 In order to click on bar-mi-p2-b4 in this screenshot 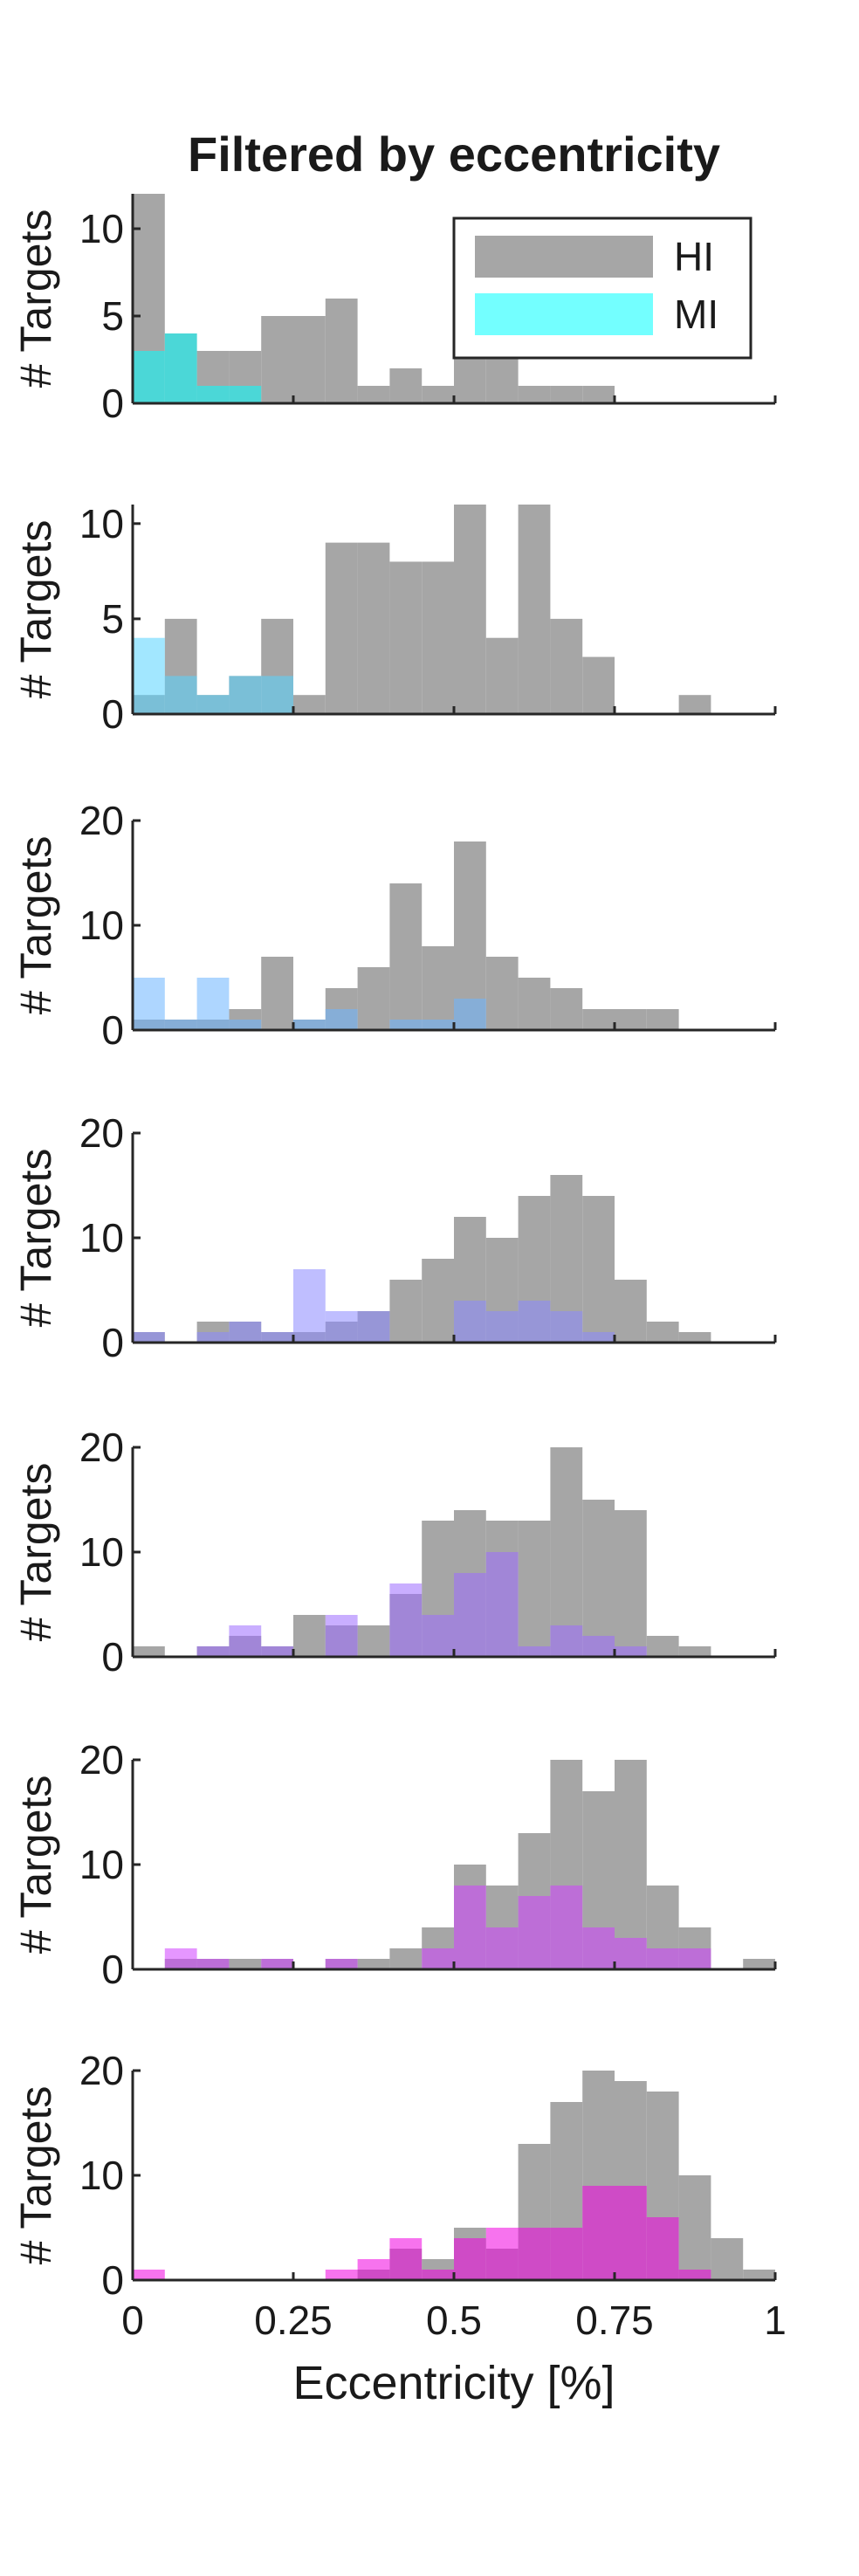, I will do `click(277, 695)`.